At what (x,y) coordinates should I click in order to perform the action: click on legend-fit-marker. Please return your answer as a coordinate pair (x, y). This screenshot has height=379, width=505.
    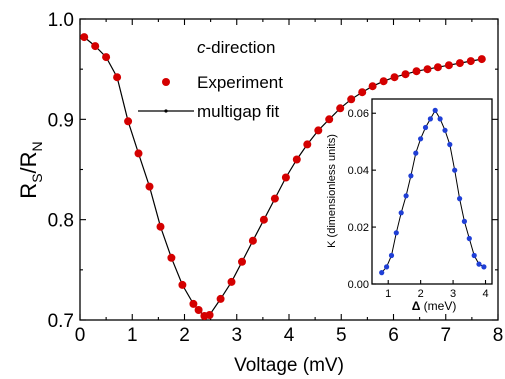
    Looking at the image, I should click on (166, 111).